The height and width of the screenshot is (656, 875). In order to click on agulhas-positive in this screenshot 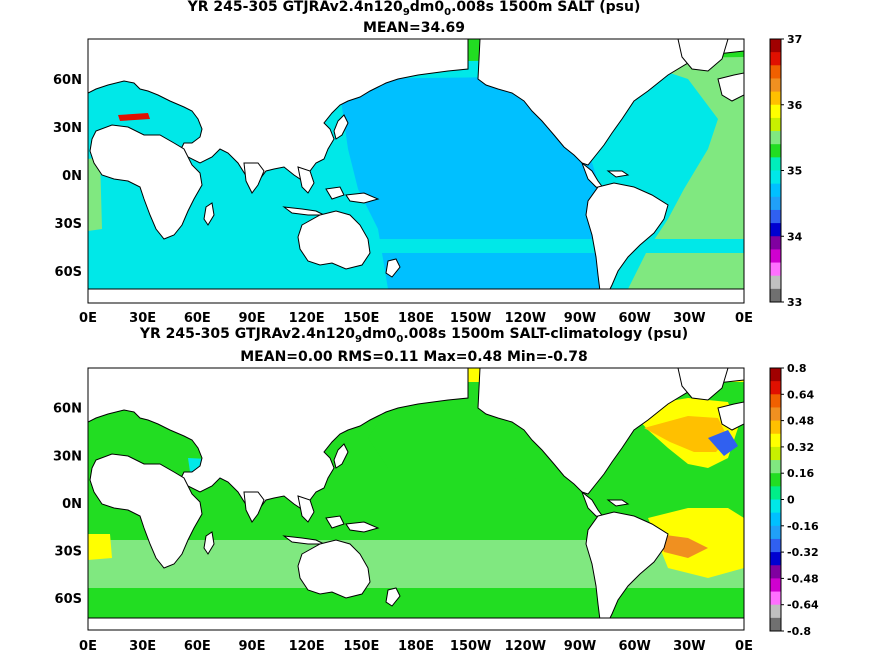, I will do `click(100, 547)`.